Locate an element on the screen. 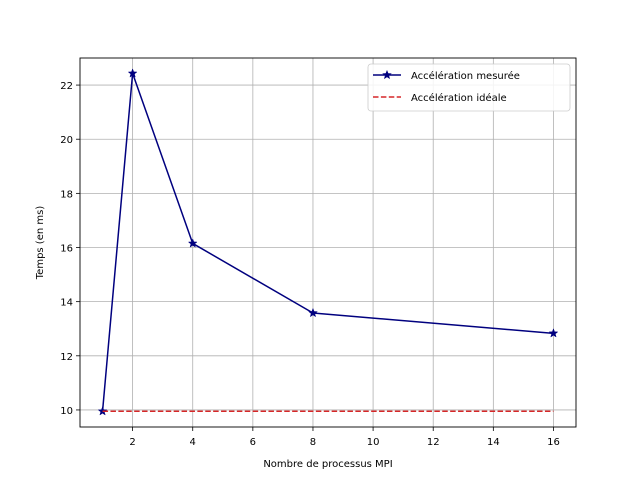  y-tick-label: 12 is located at coordinates (66, 357).